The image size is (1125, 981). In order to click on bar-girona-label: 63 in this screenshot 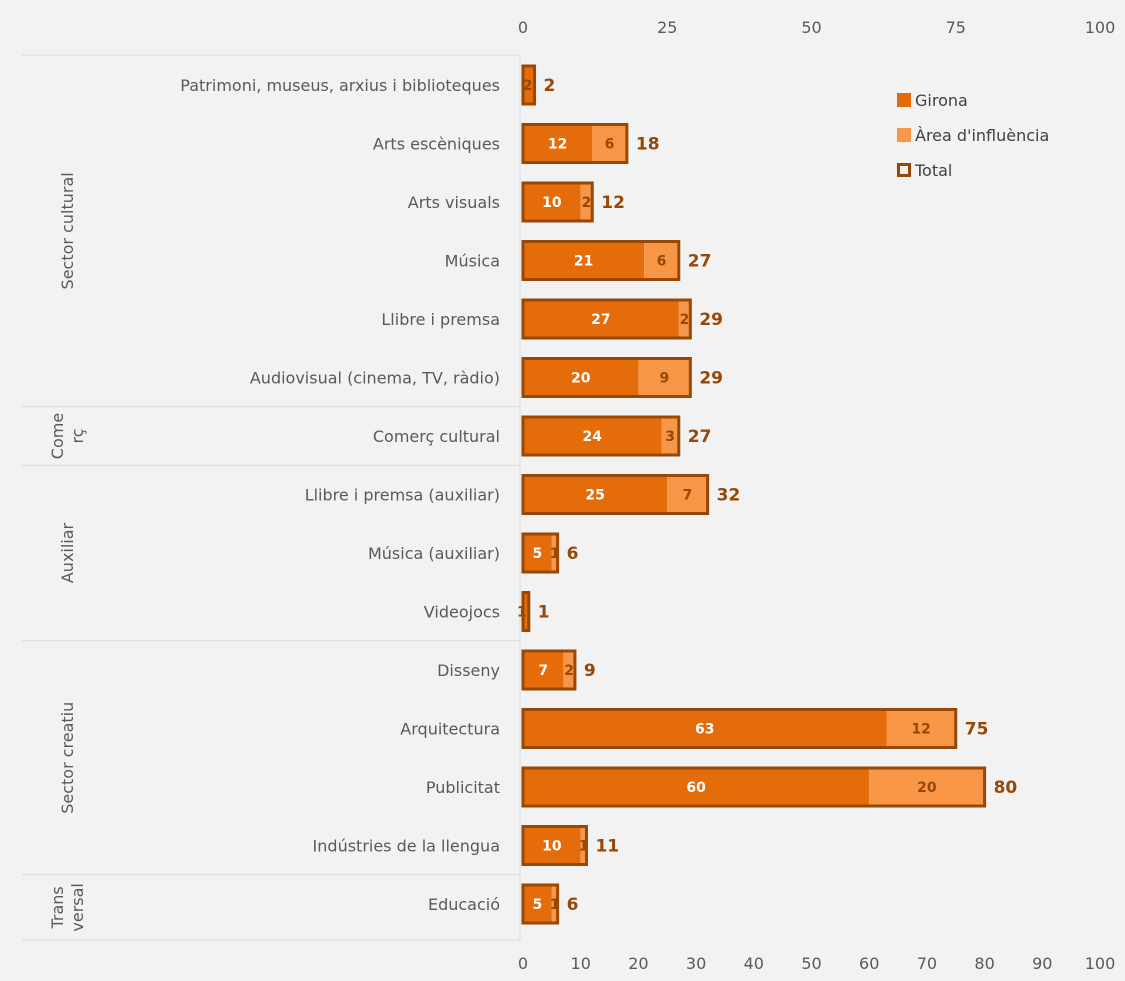, I will do `click(704, 730)`.